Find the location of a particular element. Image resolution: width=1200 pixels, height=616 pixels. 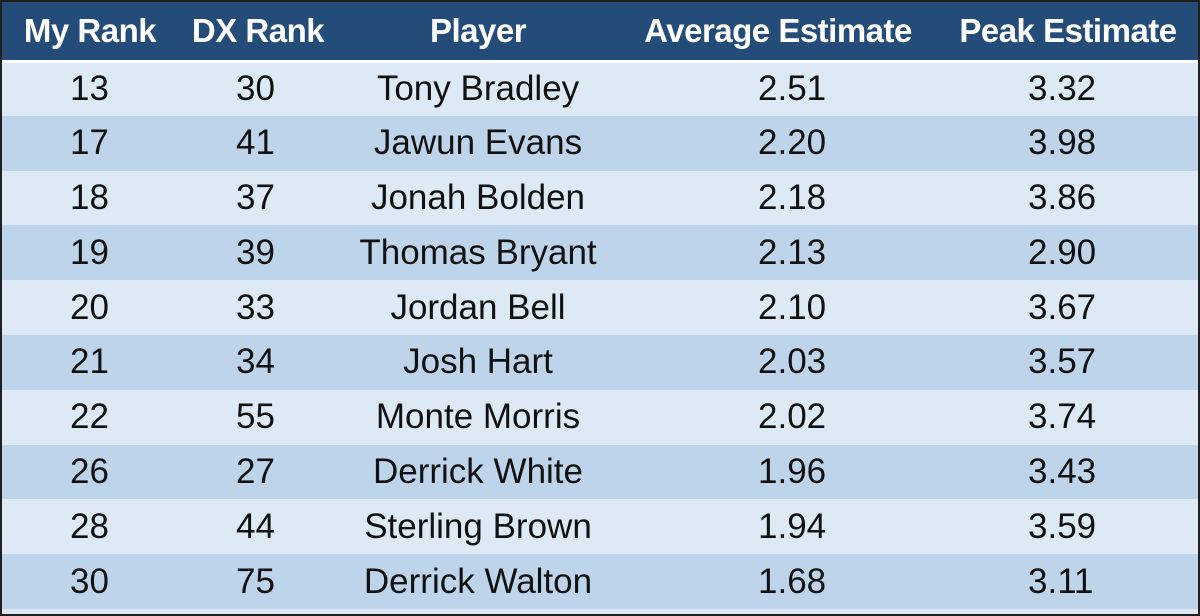

dx-rank-cell: 30 is located at coordinates (255, 89).